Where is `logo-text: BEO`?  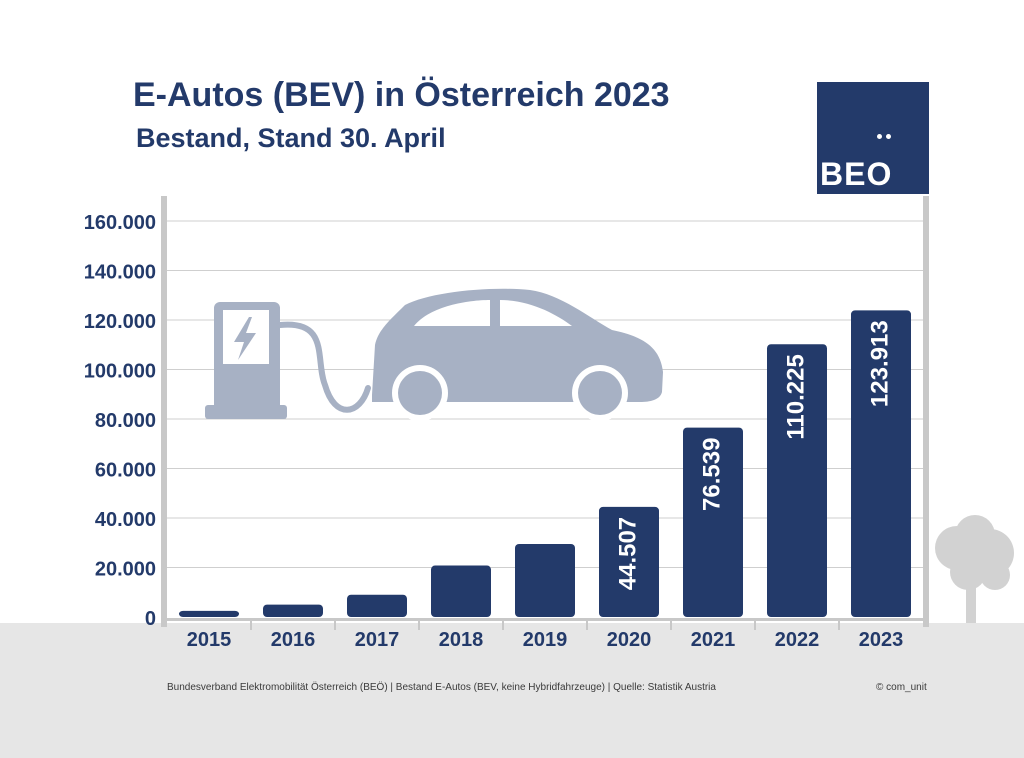 logo-text: BEO is located at coordinates (856, 174).